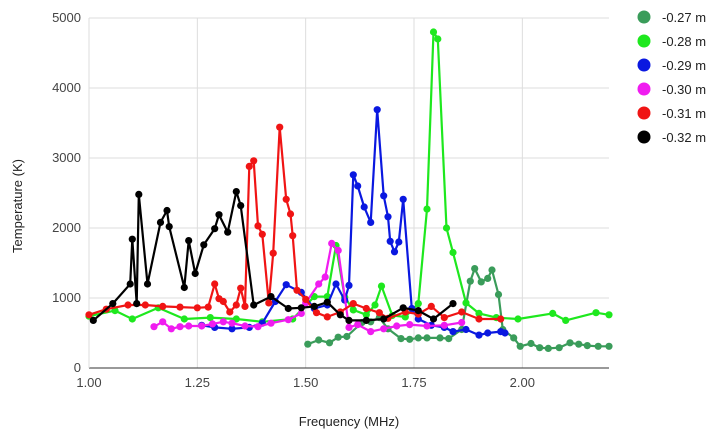  What do you see at coordinates (672, 65) in the screenshot?
I see `legend-item: -0.29 m` at bounding box center [672, 65].